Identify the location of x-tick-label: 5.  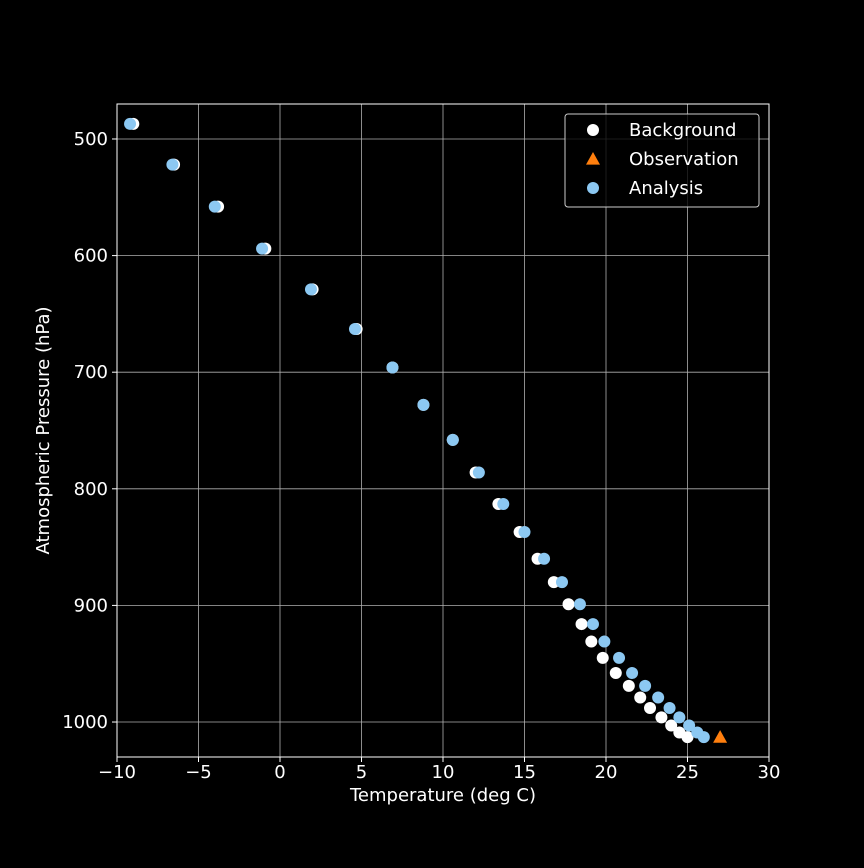
(361, 772).